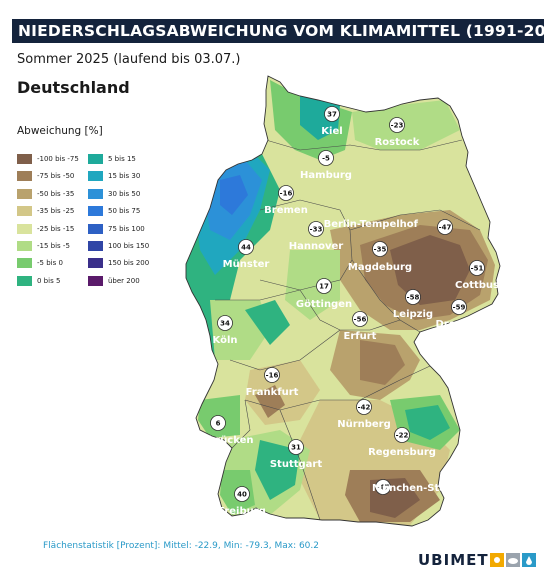  What do you see at coordinates (126, 228) in the screenshot?
I see `legend-label: 75 bis 100` at bounding box center [126, 228].